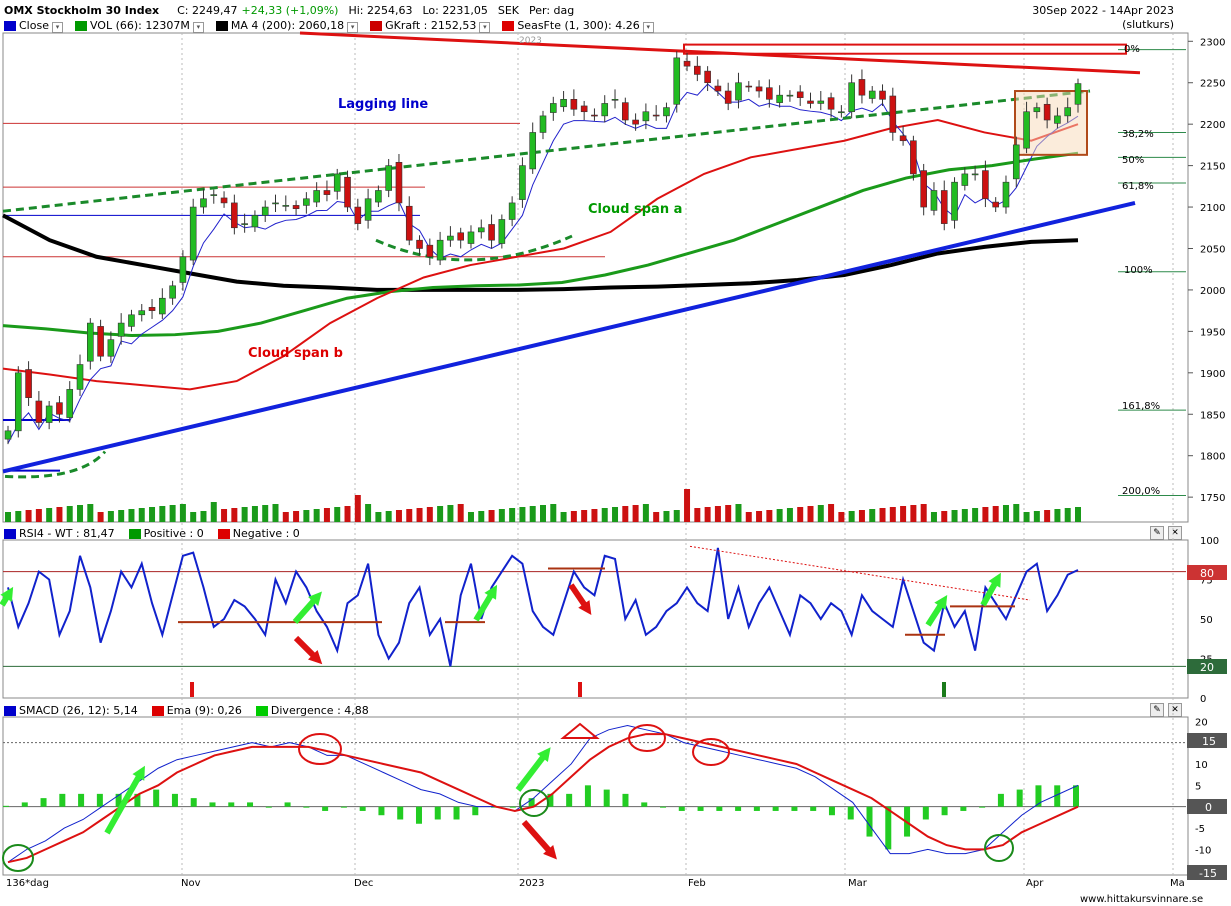 This screenshot has width=1231, height=906. What do you see at coordinates (1138, 270) in the screenshot?
I see `fib-100: 100%` at bounding box center [1138, 270].